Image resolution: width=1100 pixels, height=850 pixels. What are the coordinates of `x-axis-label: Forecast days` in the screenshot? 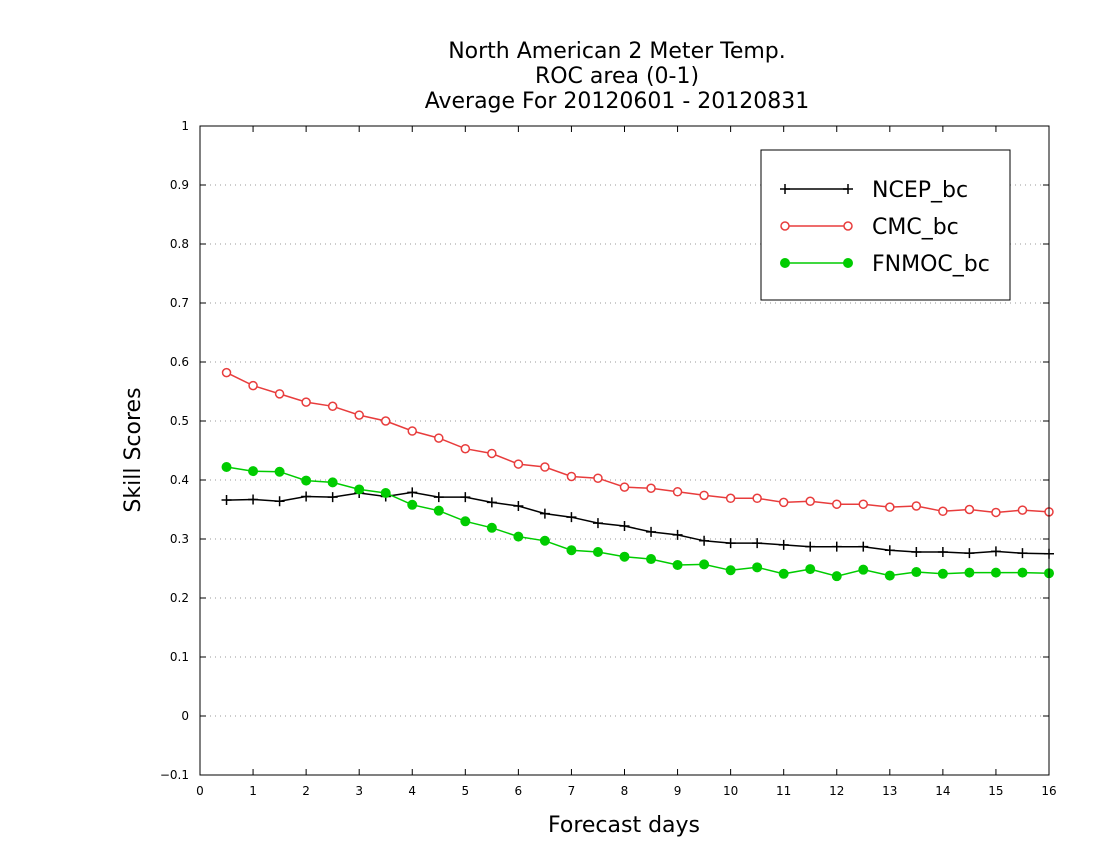 It's located at (624, 825).